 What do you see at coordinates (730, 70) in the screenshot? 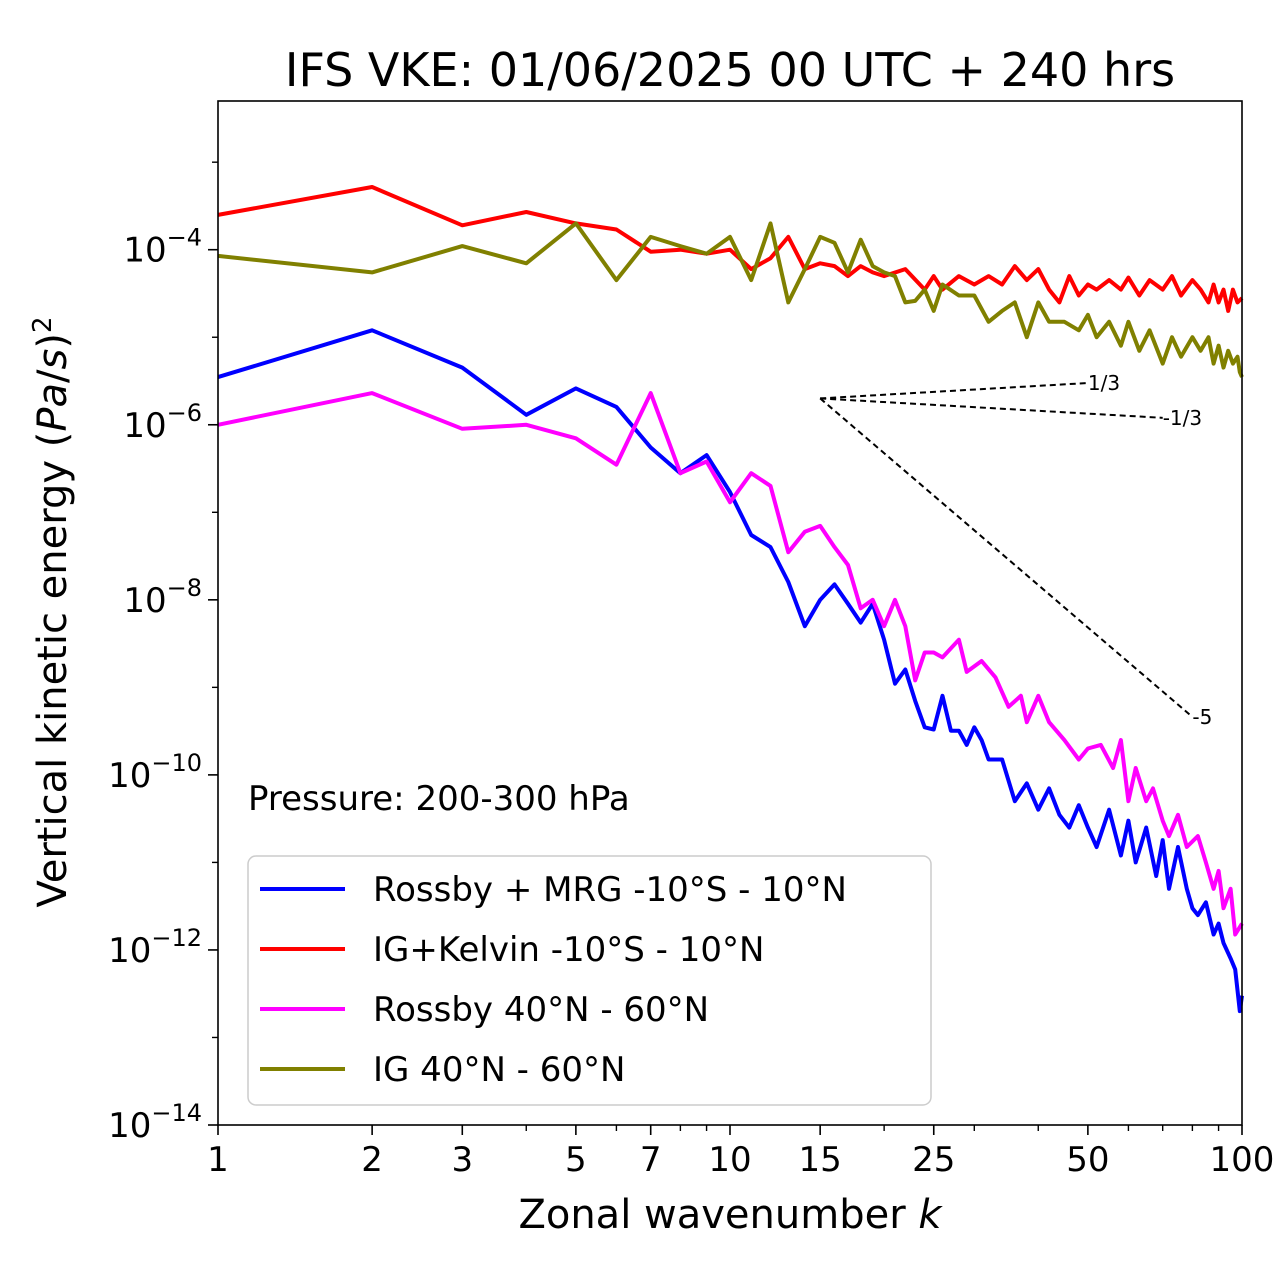
I see `chart-title: IFS VKE: 01/06/2025 00 UTC + 240 hrs` at bounding box center [730, 70].